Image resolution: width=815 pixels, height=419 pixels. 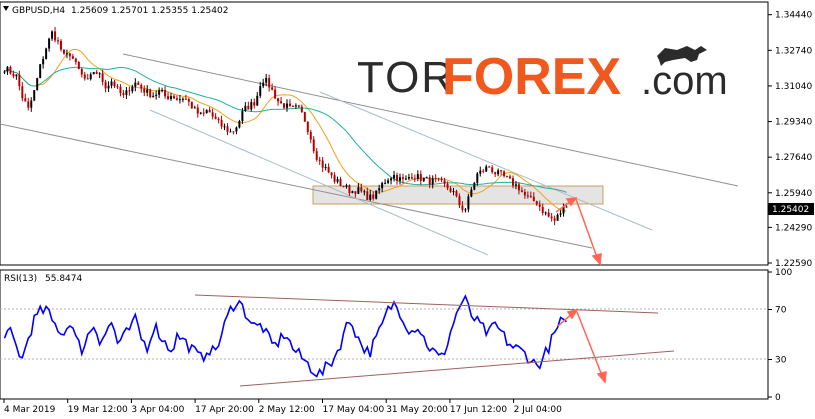 I want to click on current-price-tag: 1.25402, so click(x=791, y=209).